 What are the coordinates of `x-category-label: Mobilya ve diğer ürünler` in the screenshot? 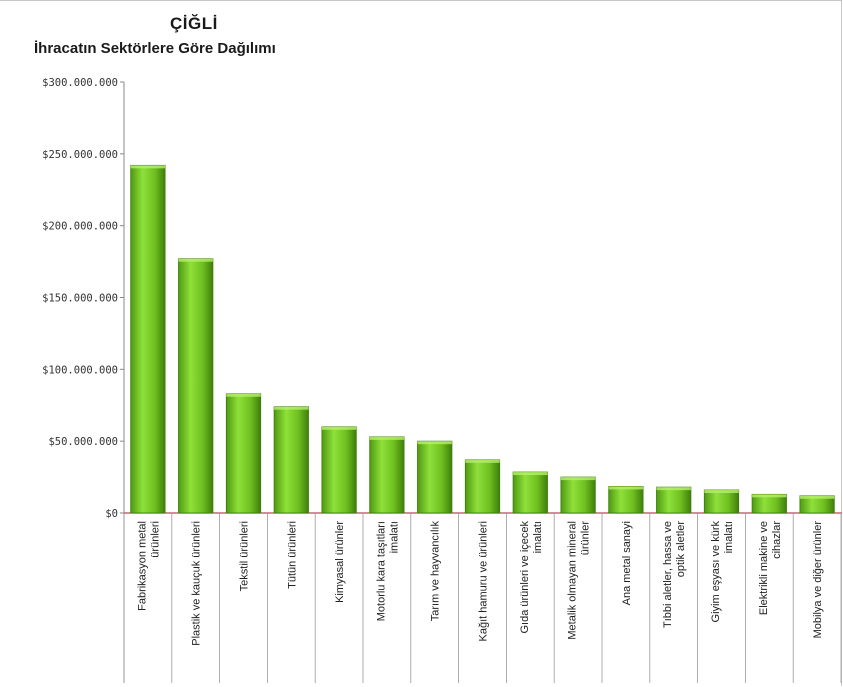 It's located at (818, 580).